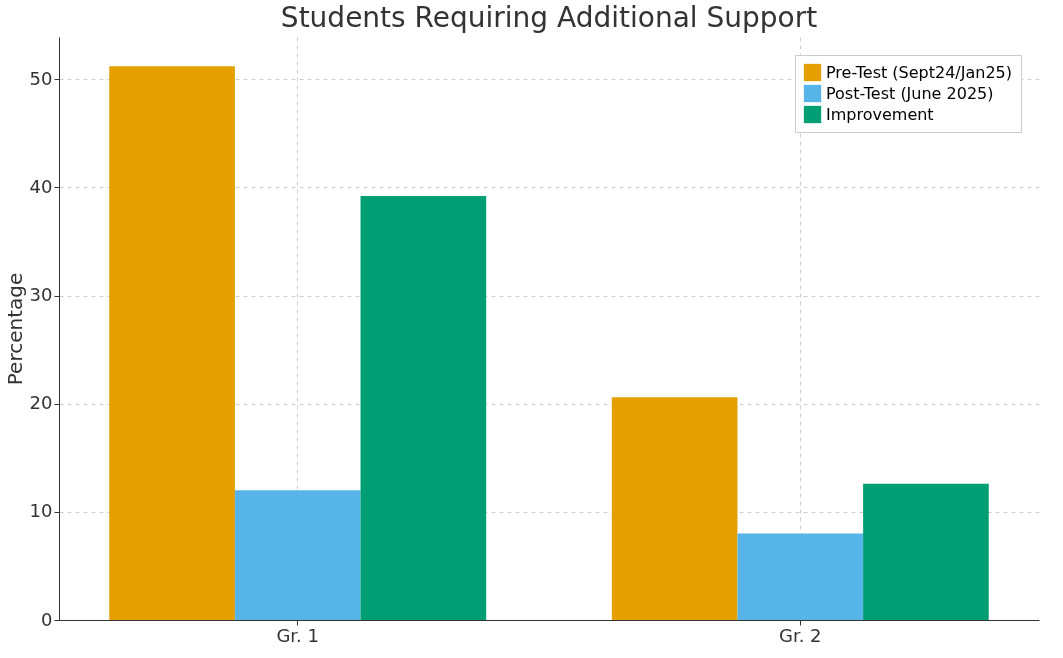  What do you see at coordinates (880, 114) in the screenshot?
I see `legend-label: Improvement` at bounding box center [880, 114].